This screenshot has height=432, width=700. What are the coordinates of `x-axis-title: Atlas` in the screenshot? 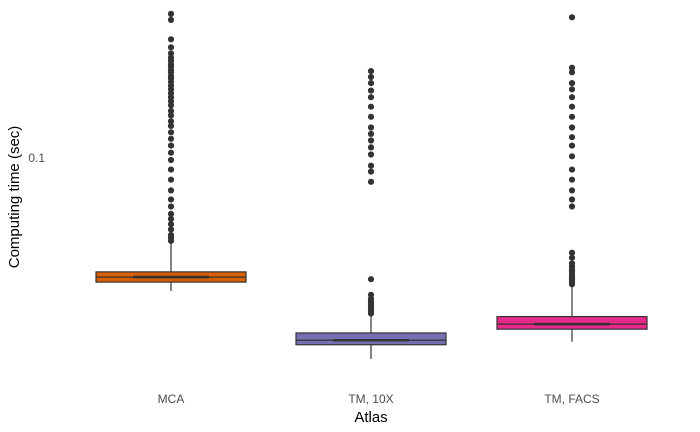 It's located at (370, 417).